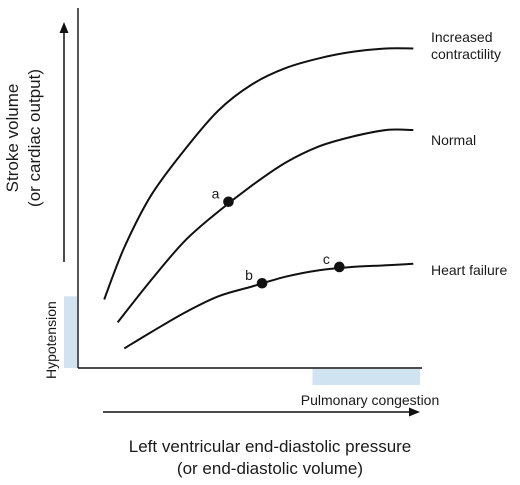 The width and height of the screenshot is (520, 485). I want to click on point-a-label: a, so click(216, 194).